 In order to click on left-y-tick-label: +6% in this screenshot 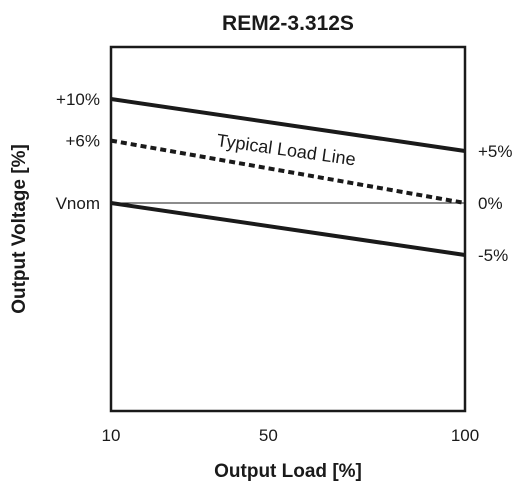, I will do `click(83, 141)`.